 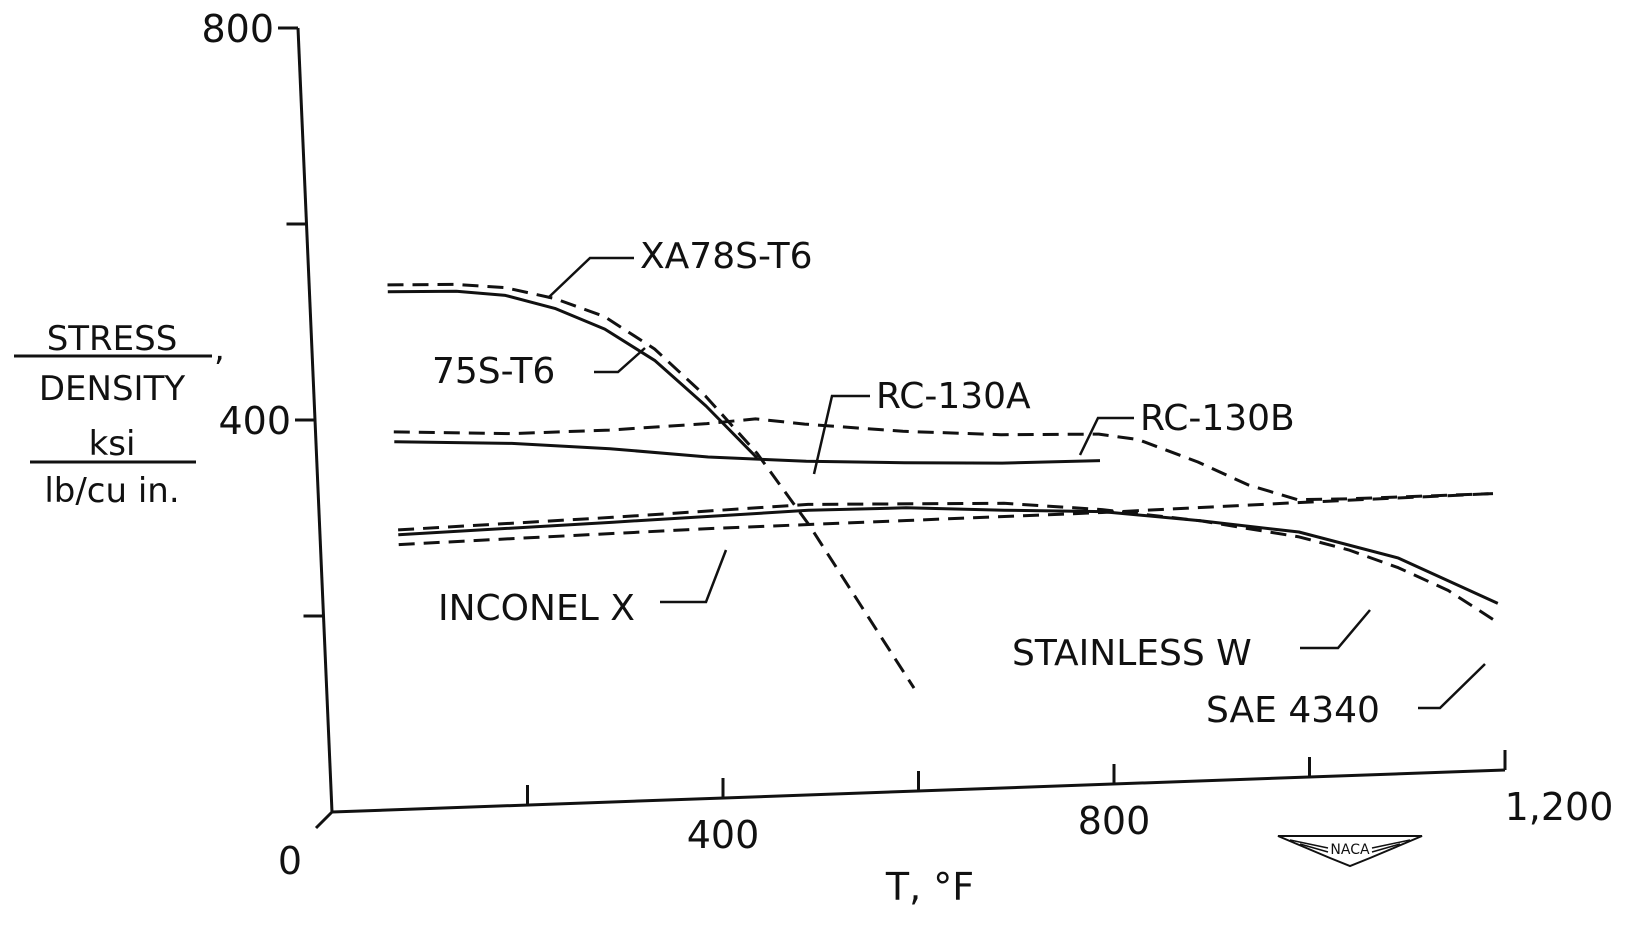 I want to click on naca-logo: NACA, so click(x=1350, y=851).